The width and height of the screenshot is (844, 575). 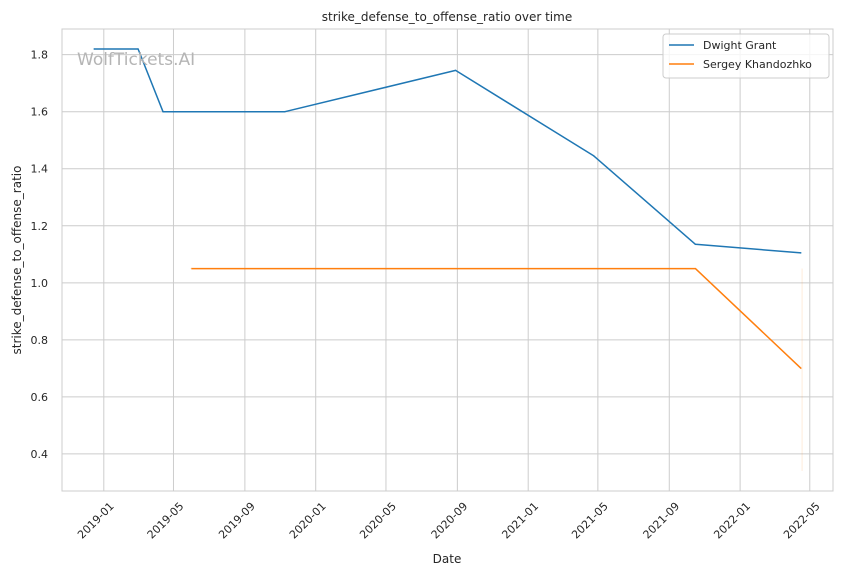 I want to click on x-tick-label: 2021-05, so click(x=590, y=521).